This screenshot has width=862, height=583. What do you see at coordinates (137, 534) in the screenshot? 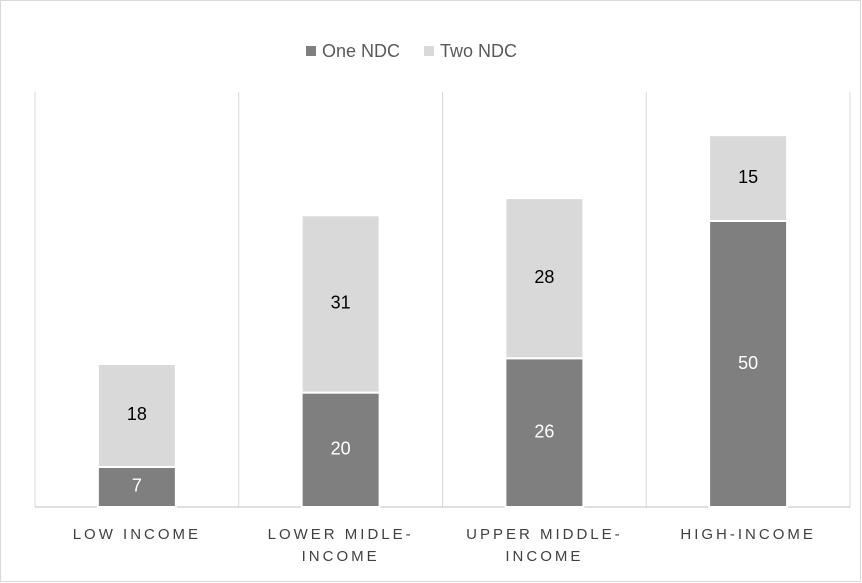
I see `x-tick-label: LOW INCOME` at bounding box center [137, 534].